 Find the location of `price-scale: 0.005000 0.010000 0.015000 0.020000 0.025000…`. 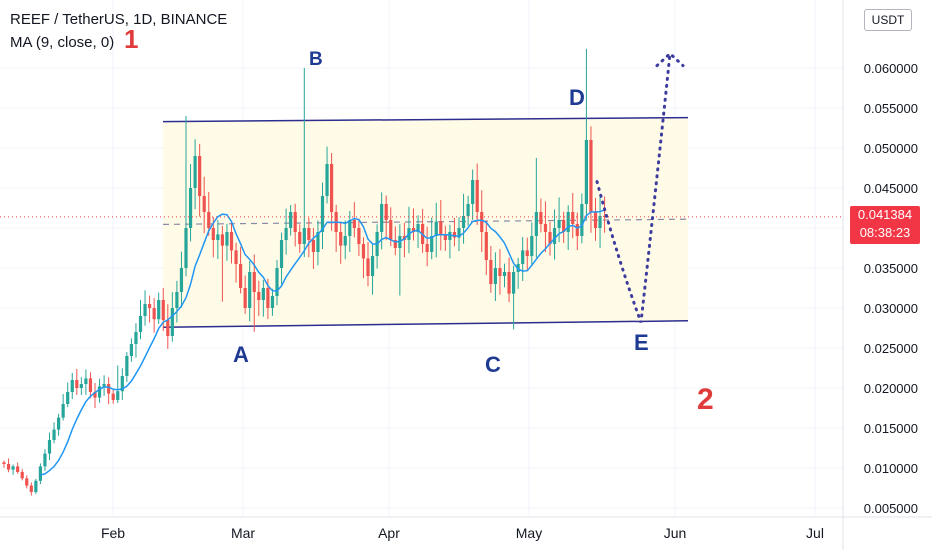

price-scale: 0.005000 0.010000 0.015000 0.020000 0.025000… is located at coordinates (891, 288).